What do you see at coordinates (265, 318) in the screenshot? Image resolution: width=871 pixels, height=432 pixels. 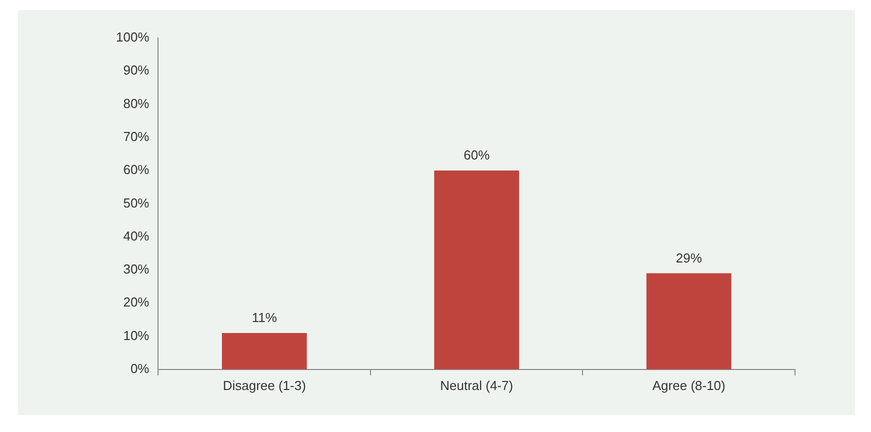 I see `data-label: 11%` at bounding box center [265, 318].